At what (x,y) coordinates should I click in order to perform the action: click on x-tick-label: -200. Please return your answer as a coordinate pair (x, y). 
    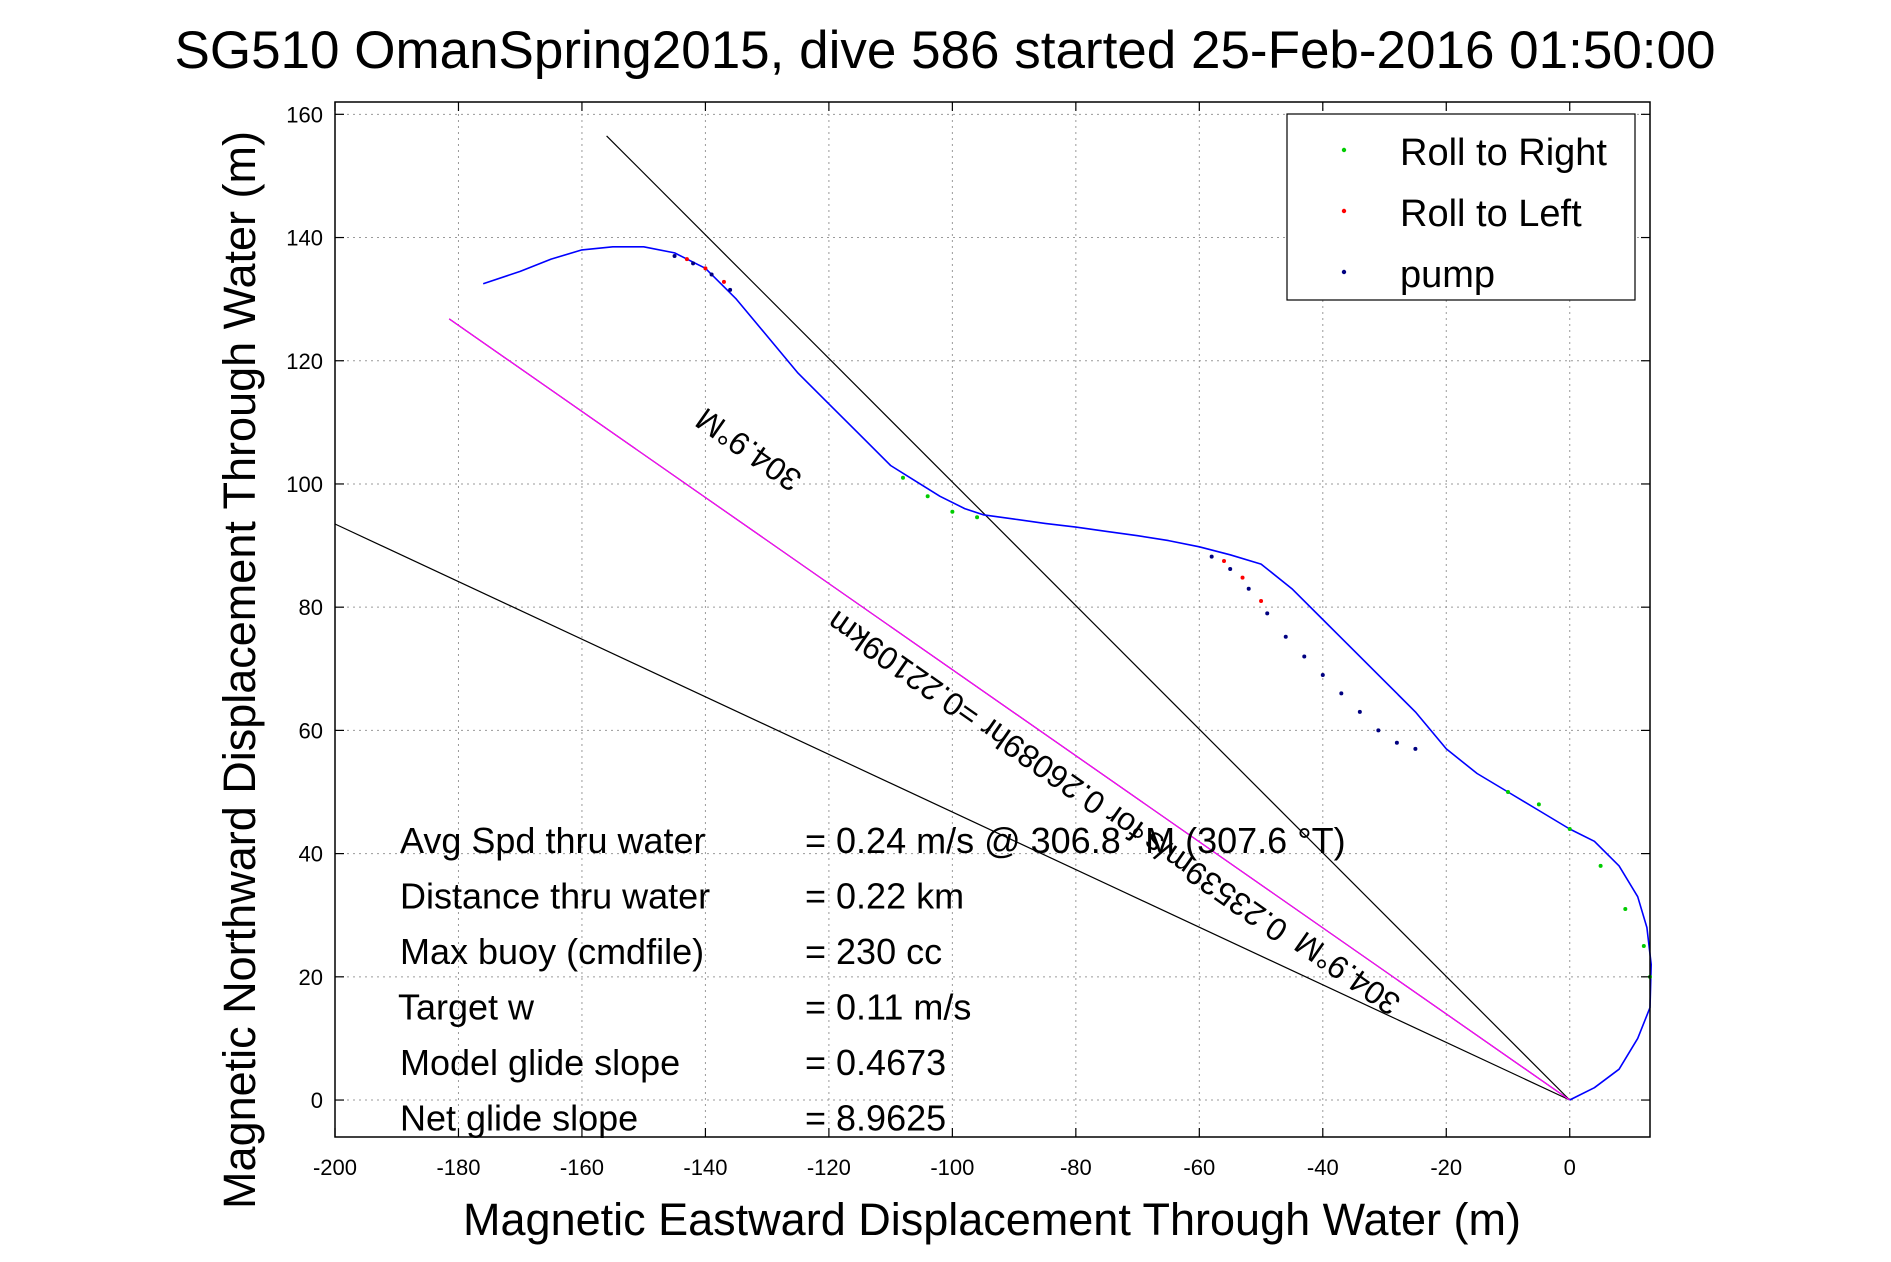
    Looking at the image, I should click on (335, 1167).